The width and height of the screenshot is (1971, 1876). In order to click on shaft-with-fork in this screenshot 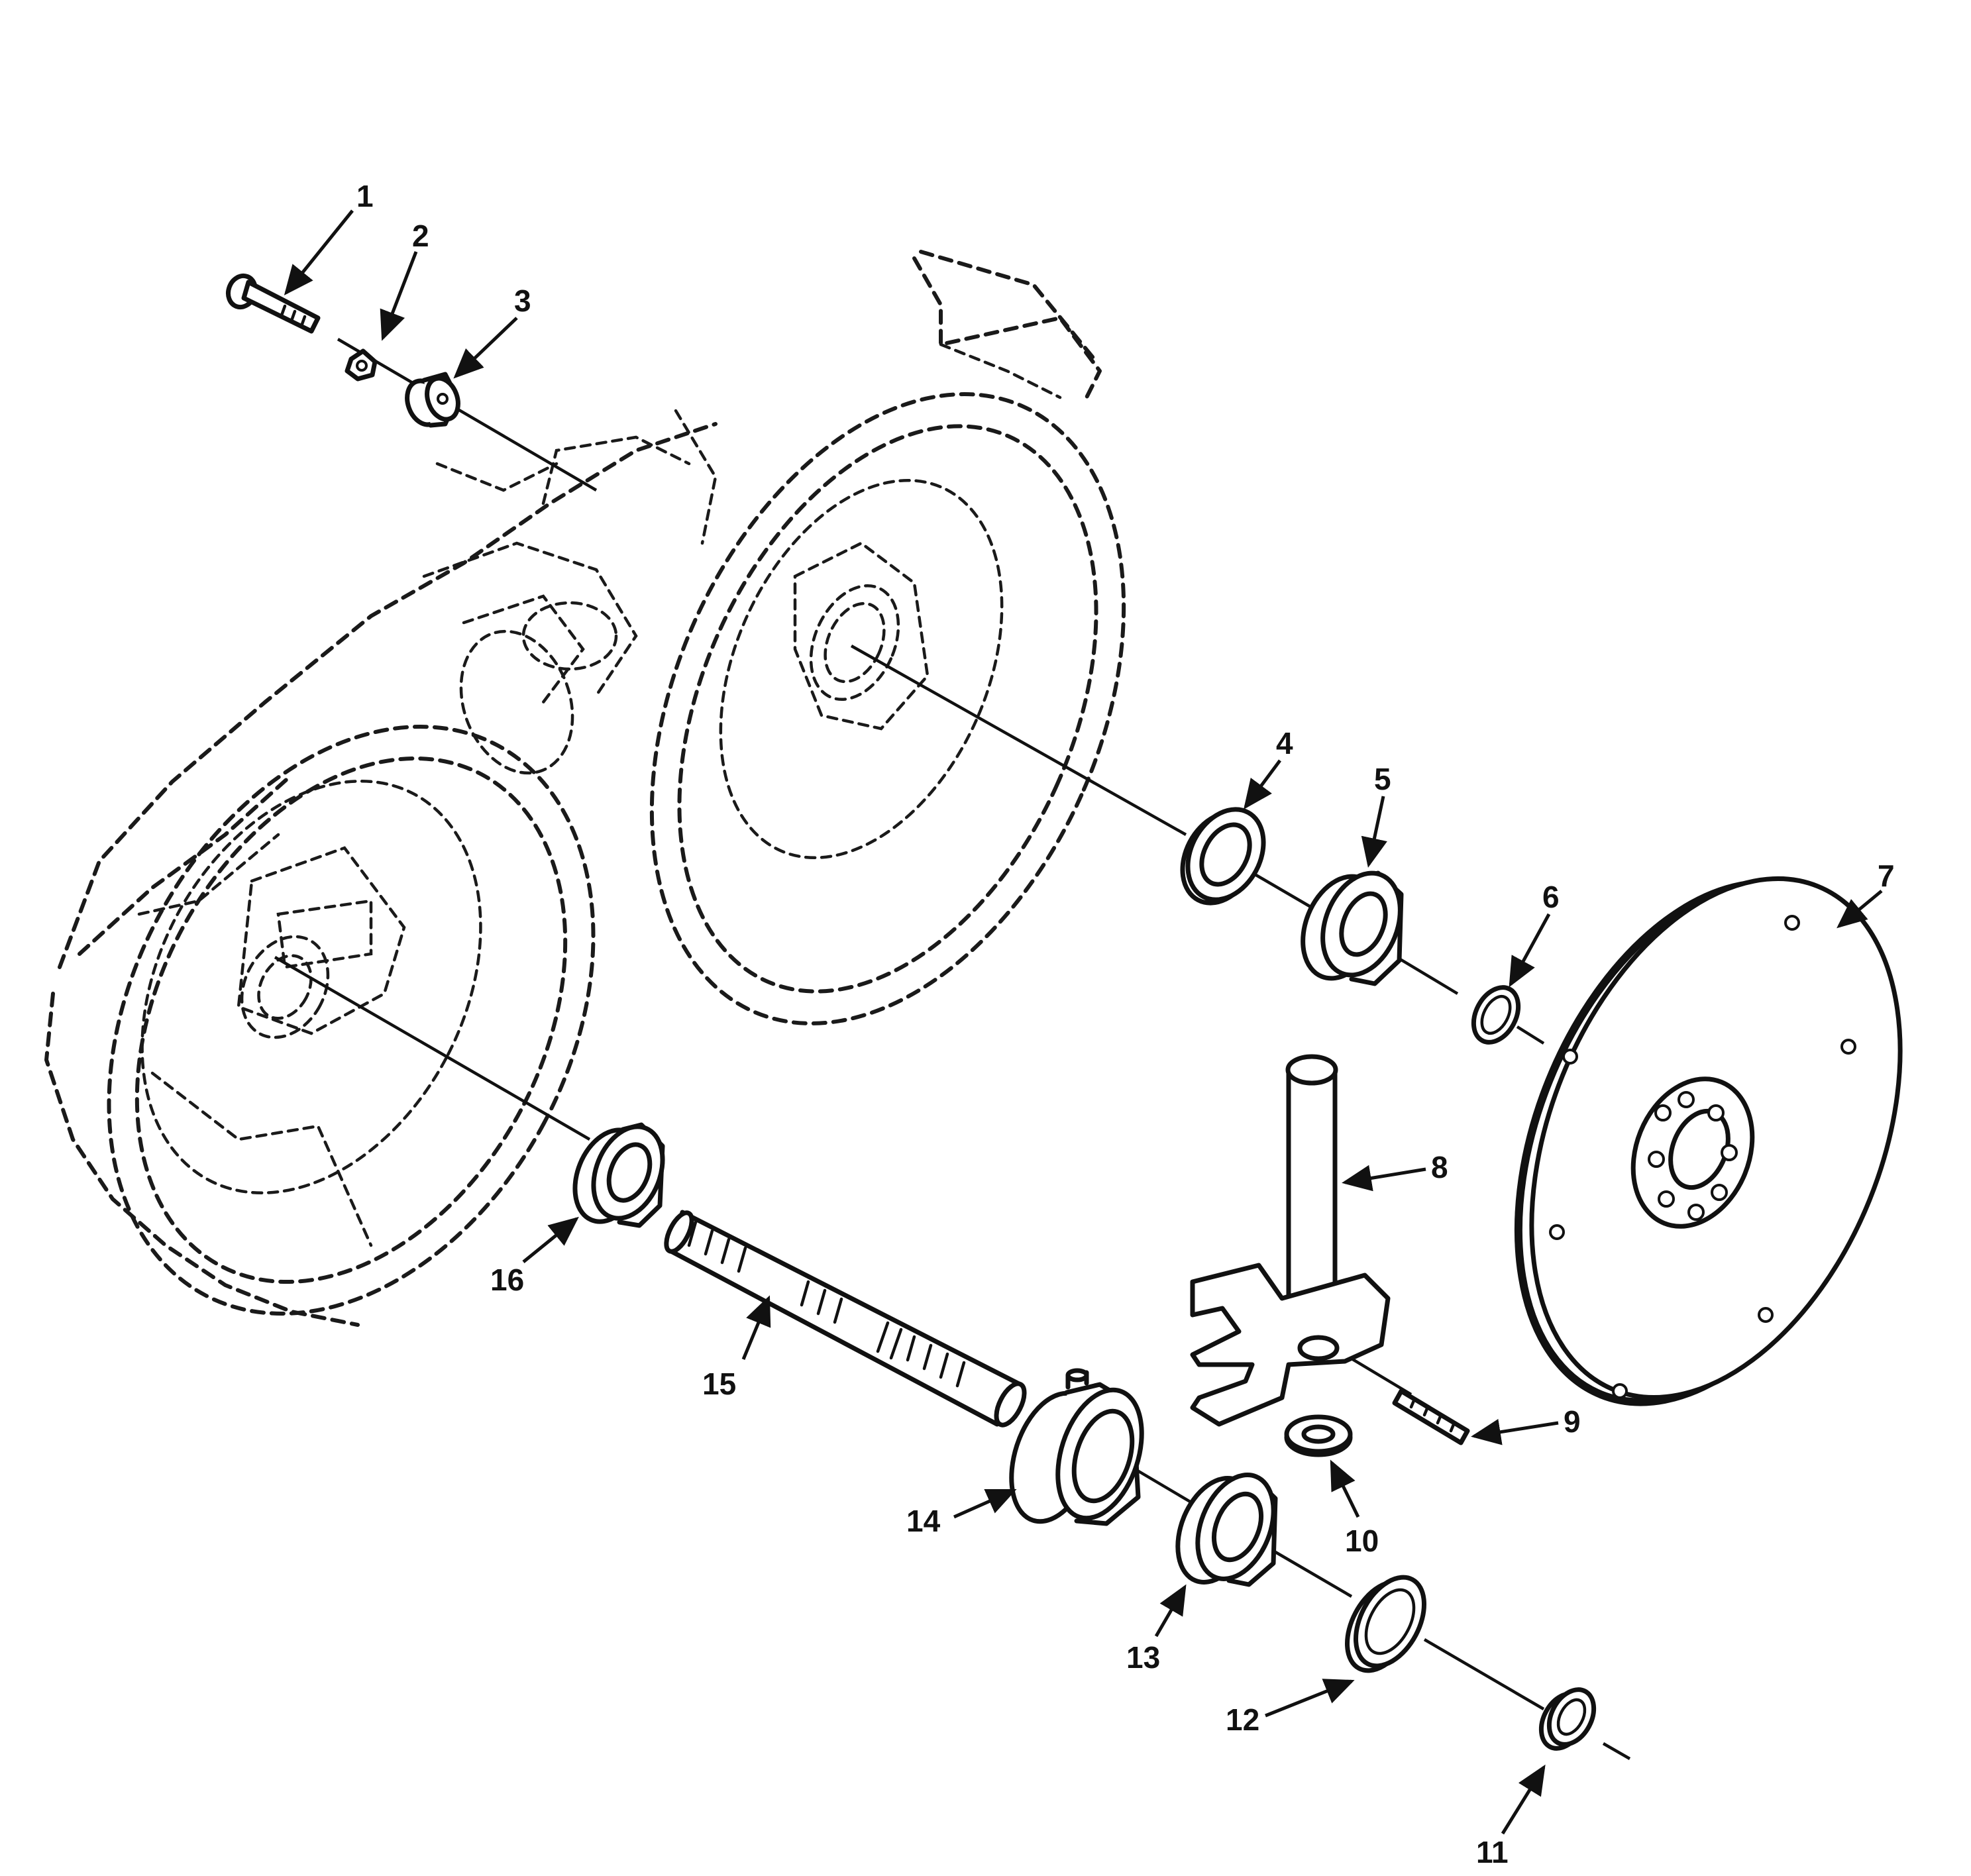, I will do `click(1290, 1240)`.